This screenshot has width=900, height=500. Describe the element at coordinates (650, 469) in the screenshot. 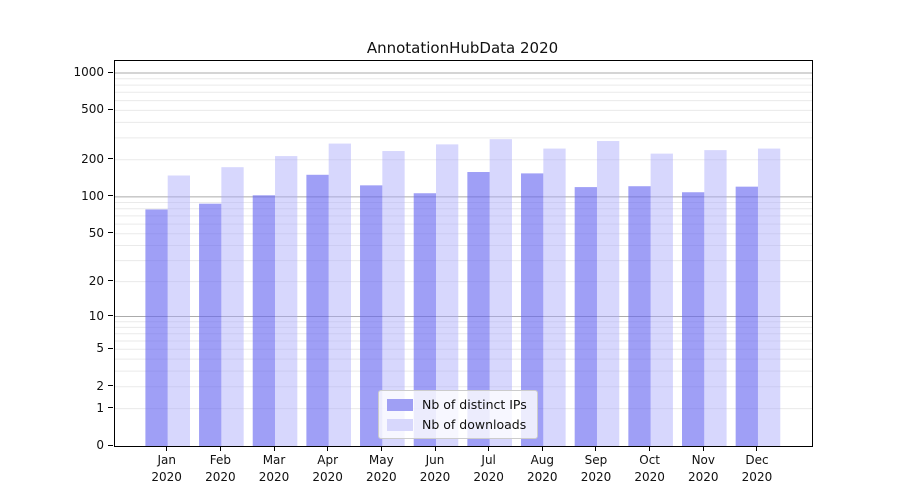

I see `x-tick-label-oct: Oct 2020` at that location.